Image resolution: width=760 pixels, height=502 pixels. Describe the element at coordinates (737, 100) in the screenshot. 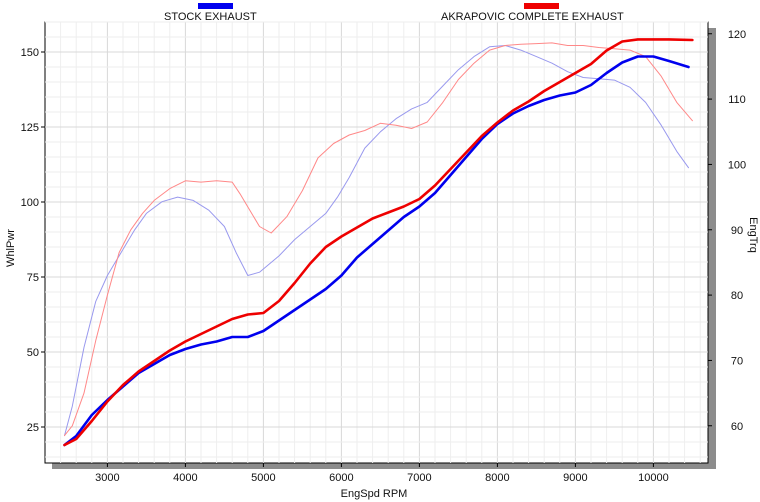

I see `y2-tick-label: 110` at that location.